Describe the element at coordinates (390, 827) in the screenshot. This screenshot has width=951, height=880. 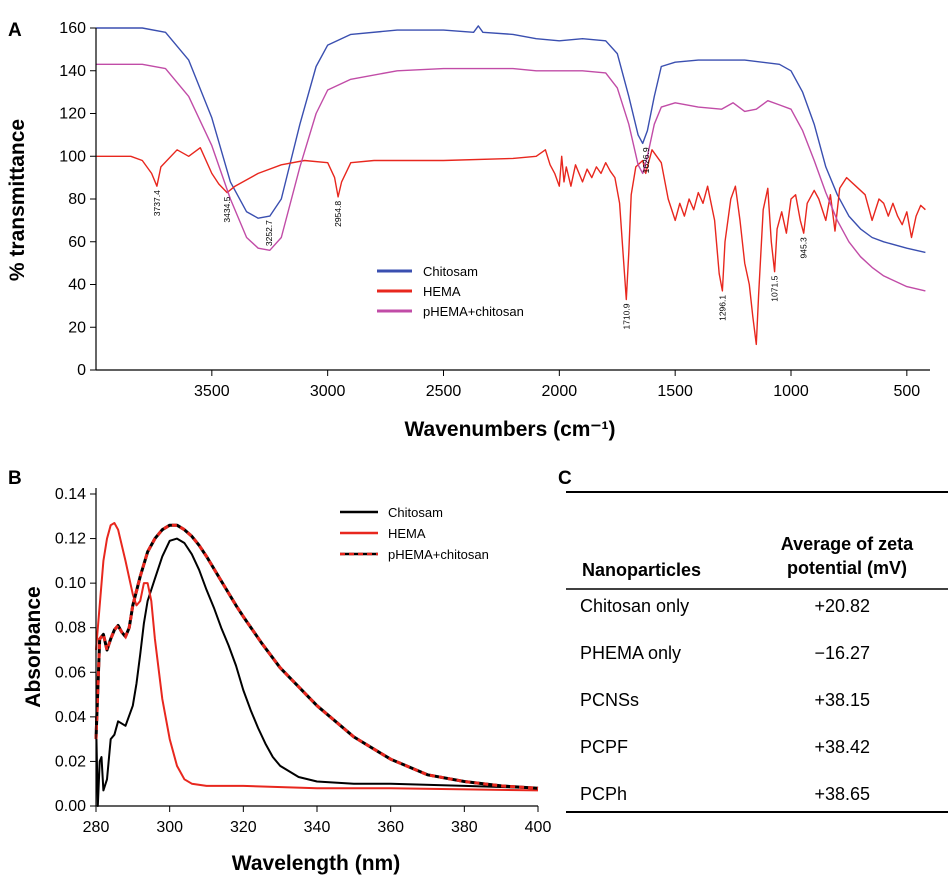
I see `x-tick-label: 360` at that location.